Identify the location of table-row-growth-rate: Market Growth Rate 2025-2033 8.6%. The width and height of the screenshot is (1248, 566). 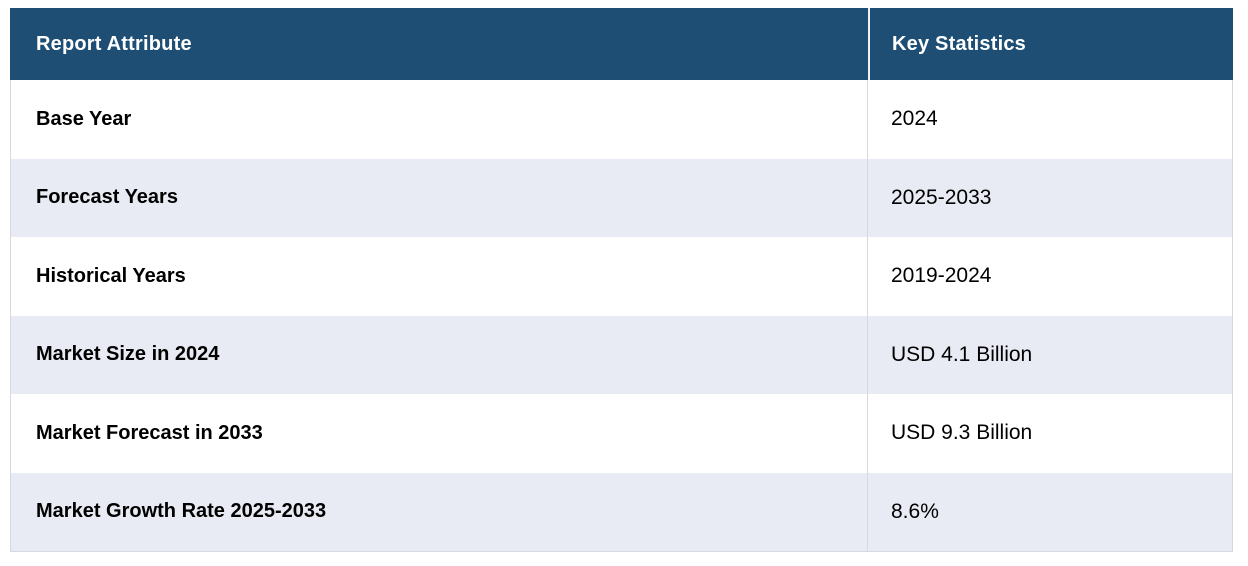
(621, 511).